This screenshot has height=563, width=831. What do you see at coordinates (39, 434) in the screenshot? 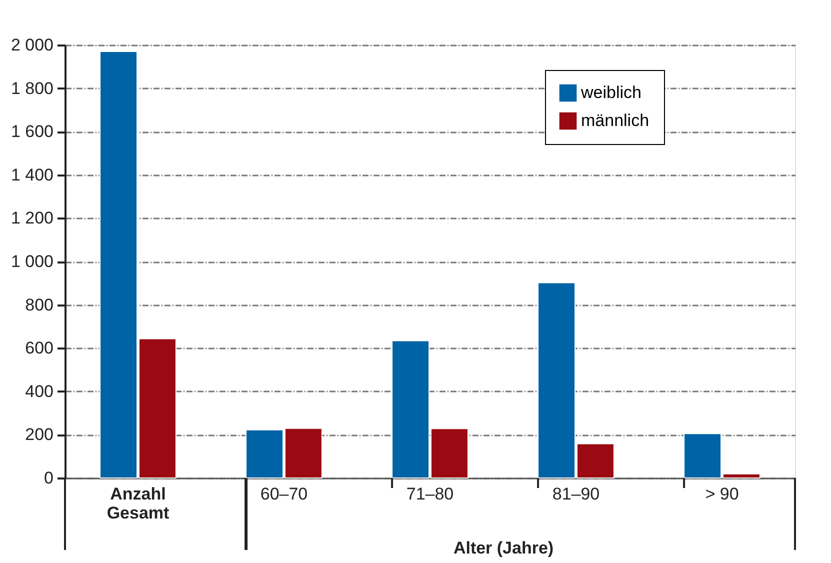
I see `y-tick-label: 200` at bounding box center [39, 434].